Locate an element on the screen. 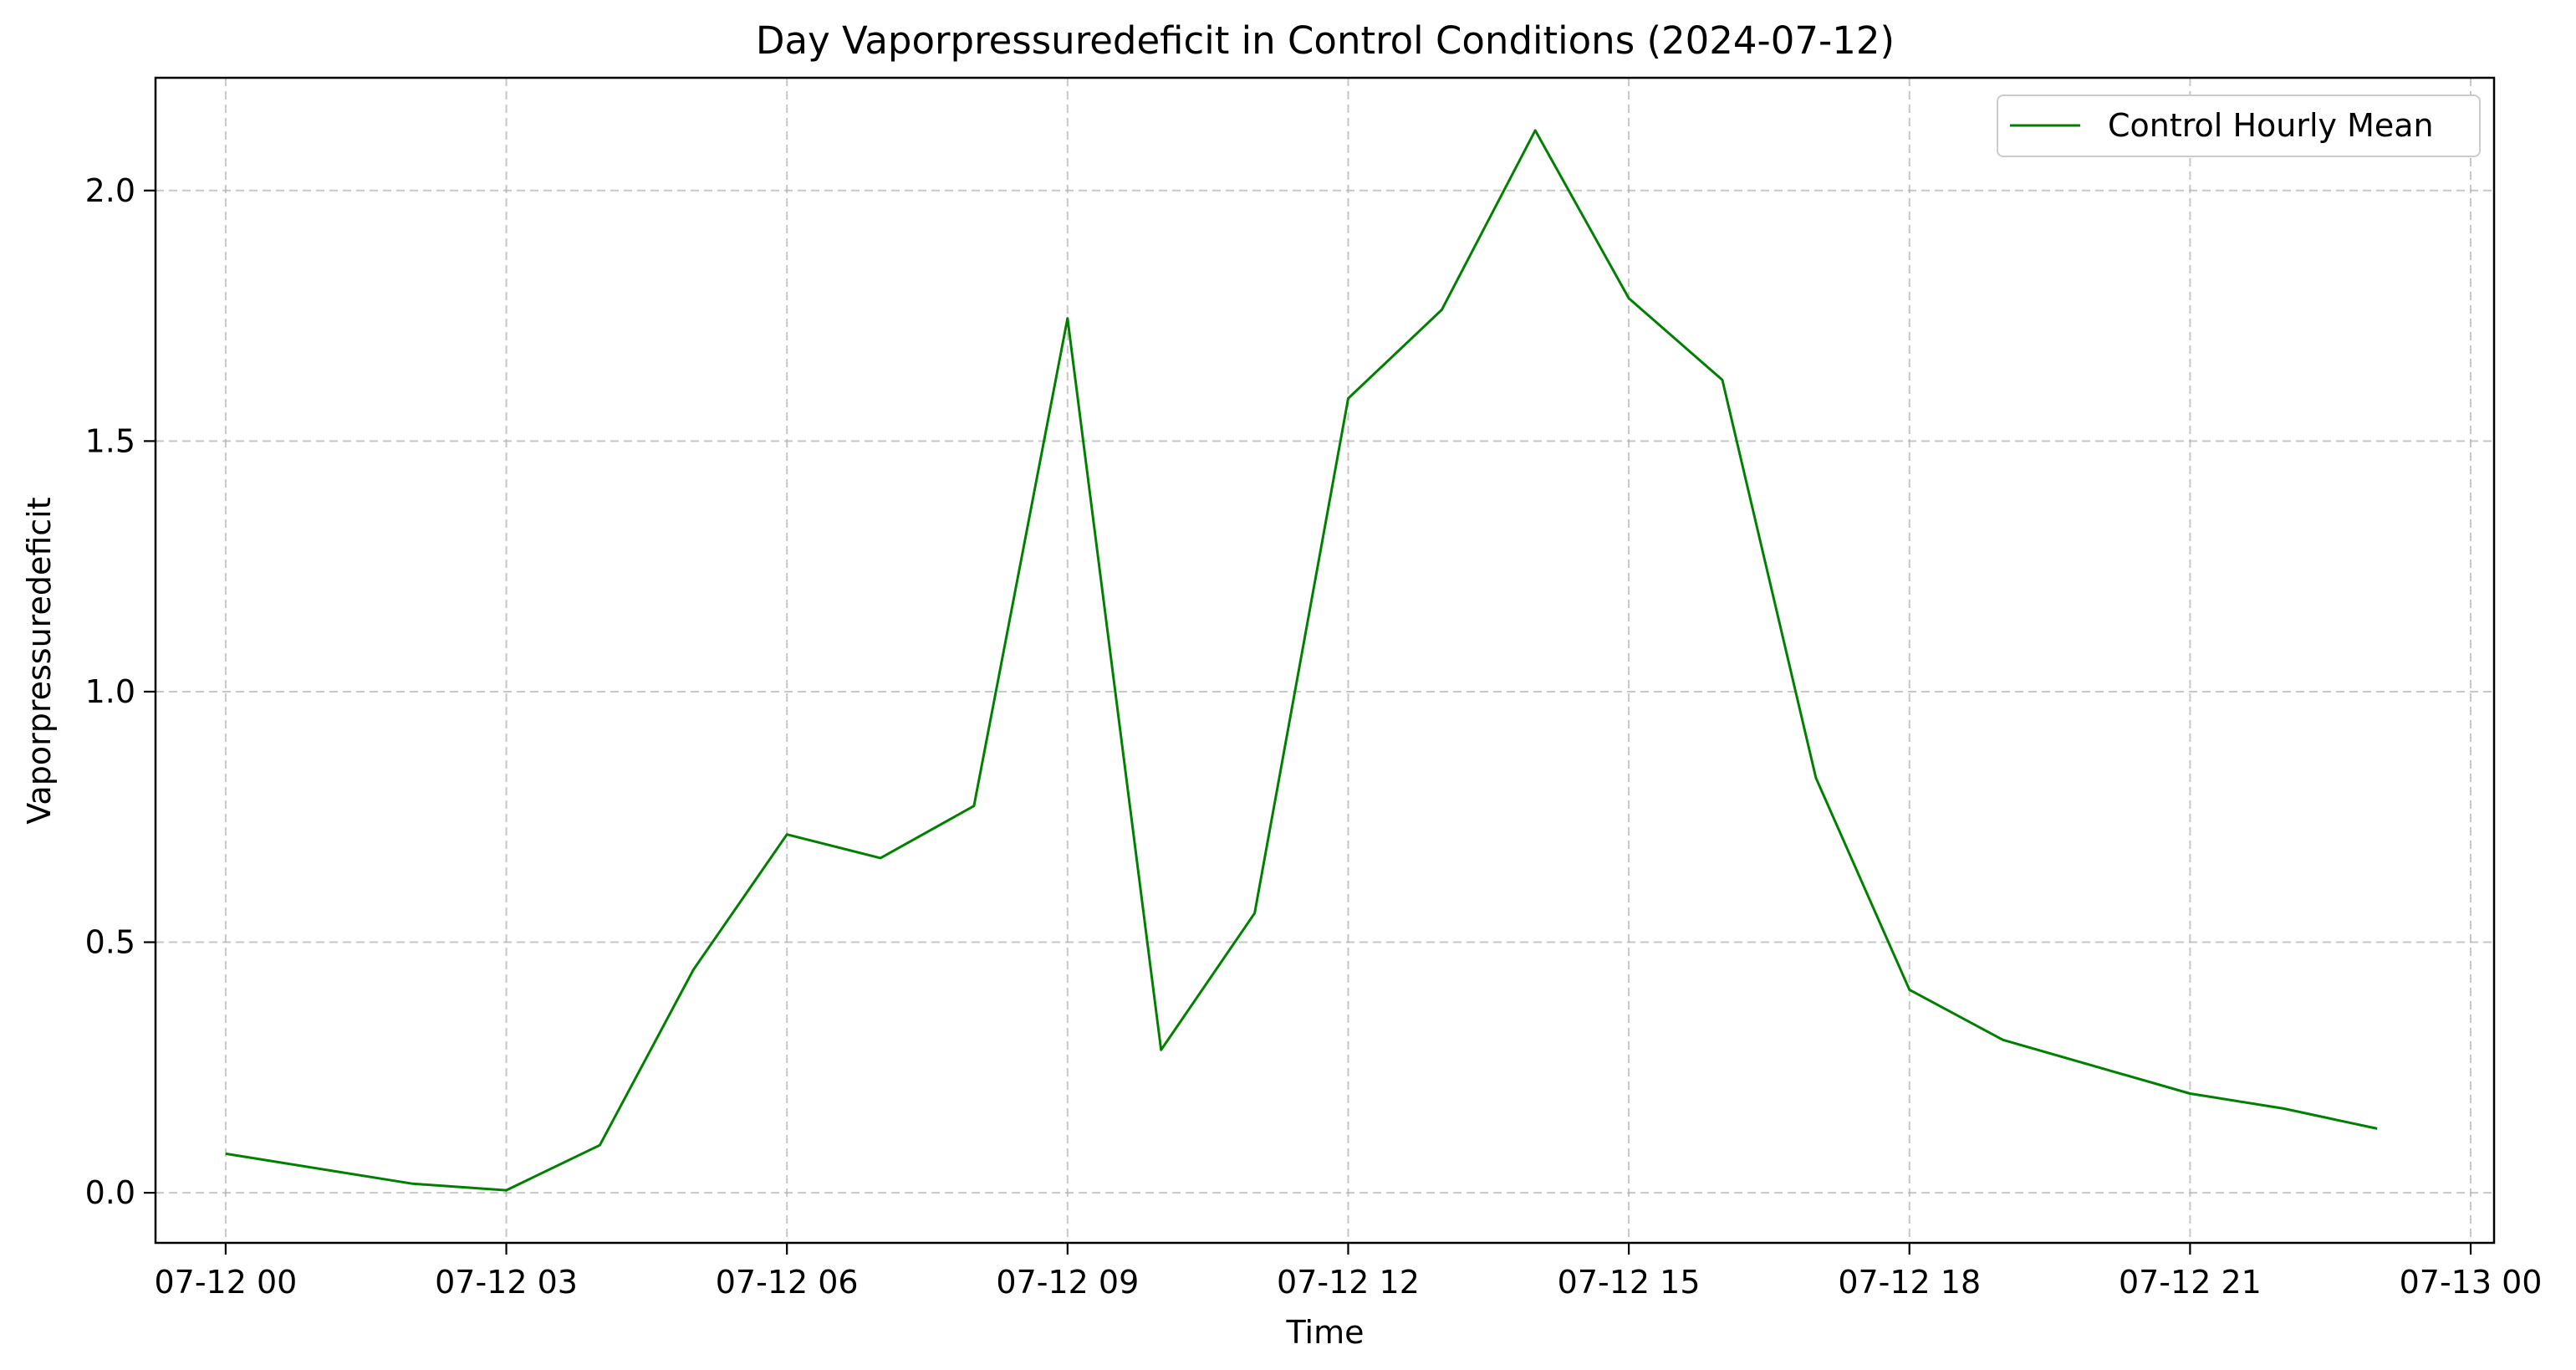  y-tick-label: 0.5 is located at coordinates (110, 942).